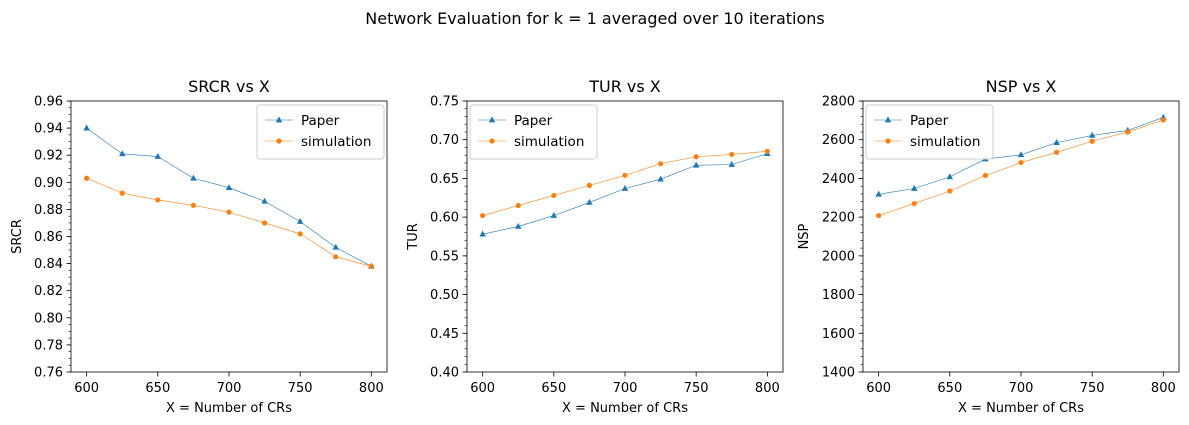  I want to click on y-axis-label: NSP, so click(804, 236).